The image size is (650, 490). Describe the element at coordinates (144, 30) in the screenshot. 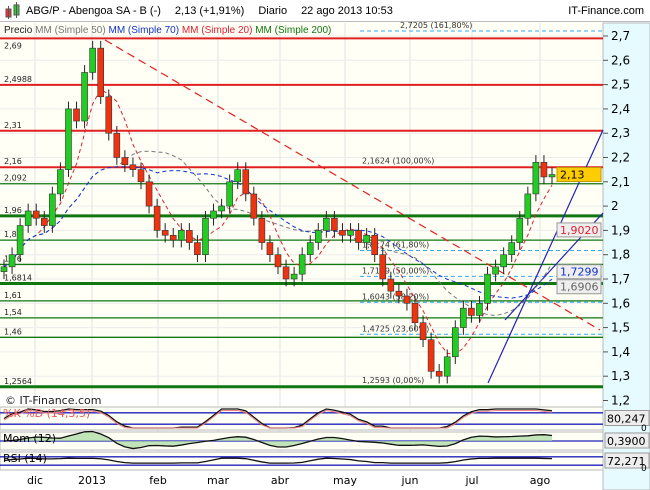

I see `legend-ma2: MM (Simple 70)` at that location.